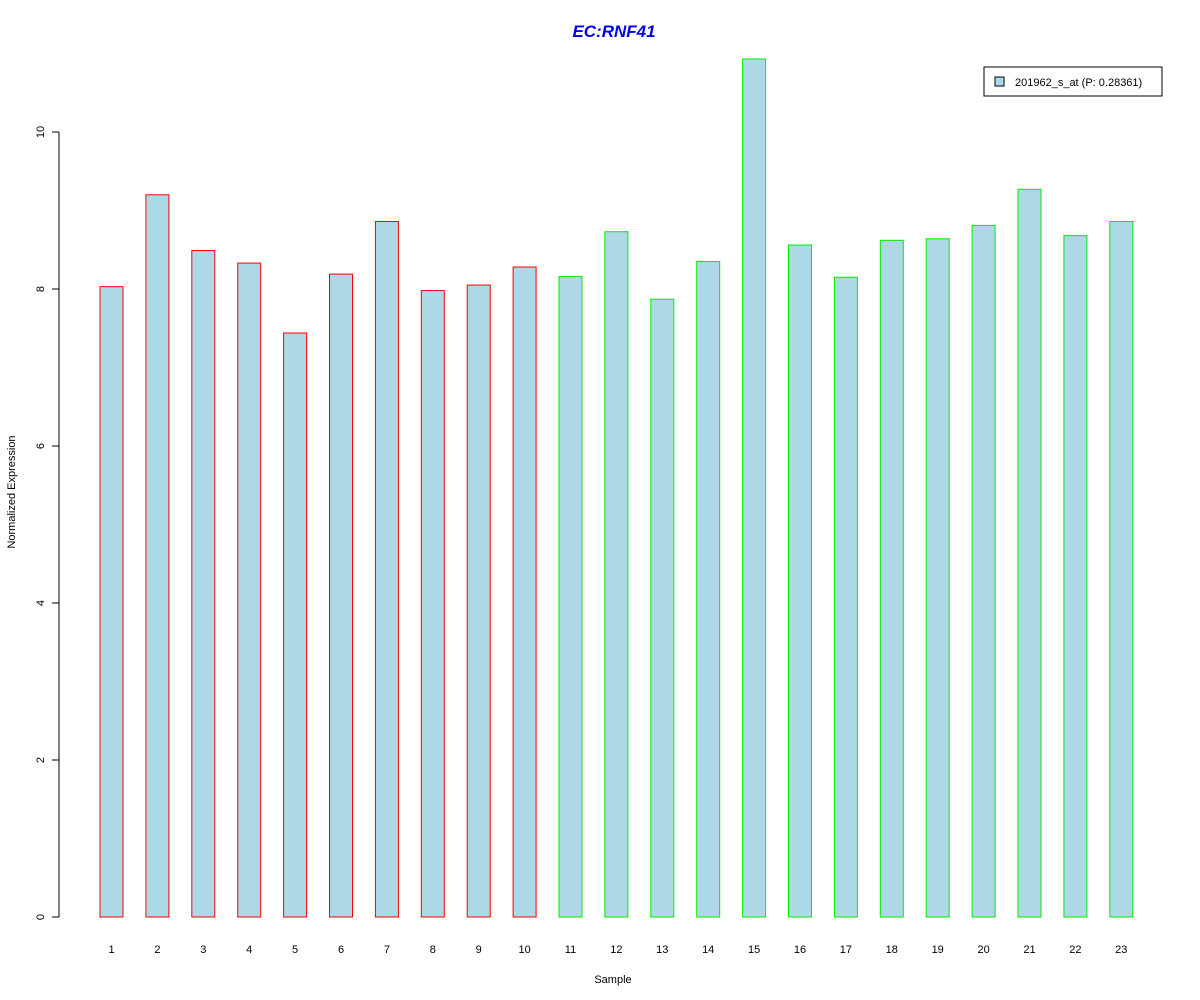  What do you see at coordinates (157, 950) in the screenshot?
I see `x-tick-label: 2` at bounding box center [157, 950].